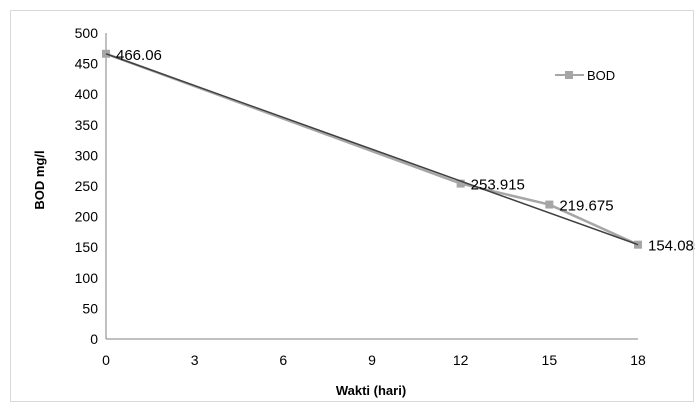 The width and height of the screenshot is (696, 408). I want to click on y-tick-label: 0, so click(94, 339).